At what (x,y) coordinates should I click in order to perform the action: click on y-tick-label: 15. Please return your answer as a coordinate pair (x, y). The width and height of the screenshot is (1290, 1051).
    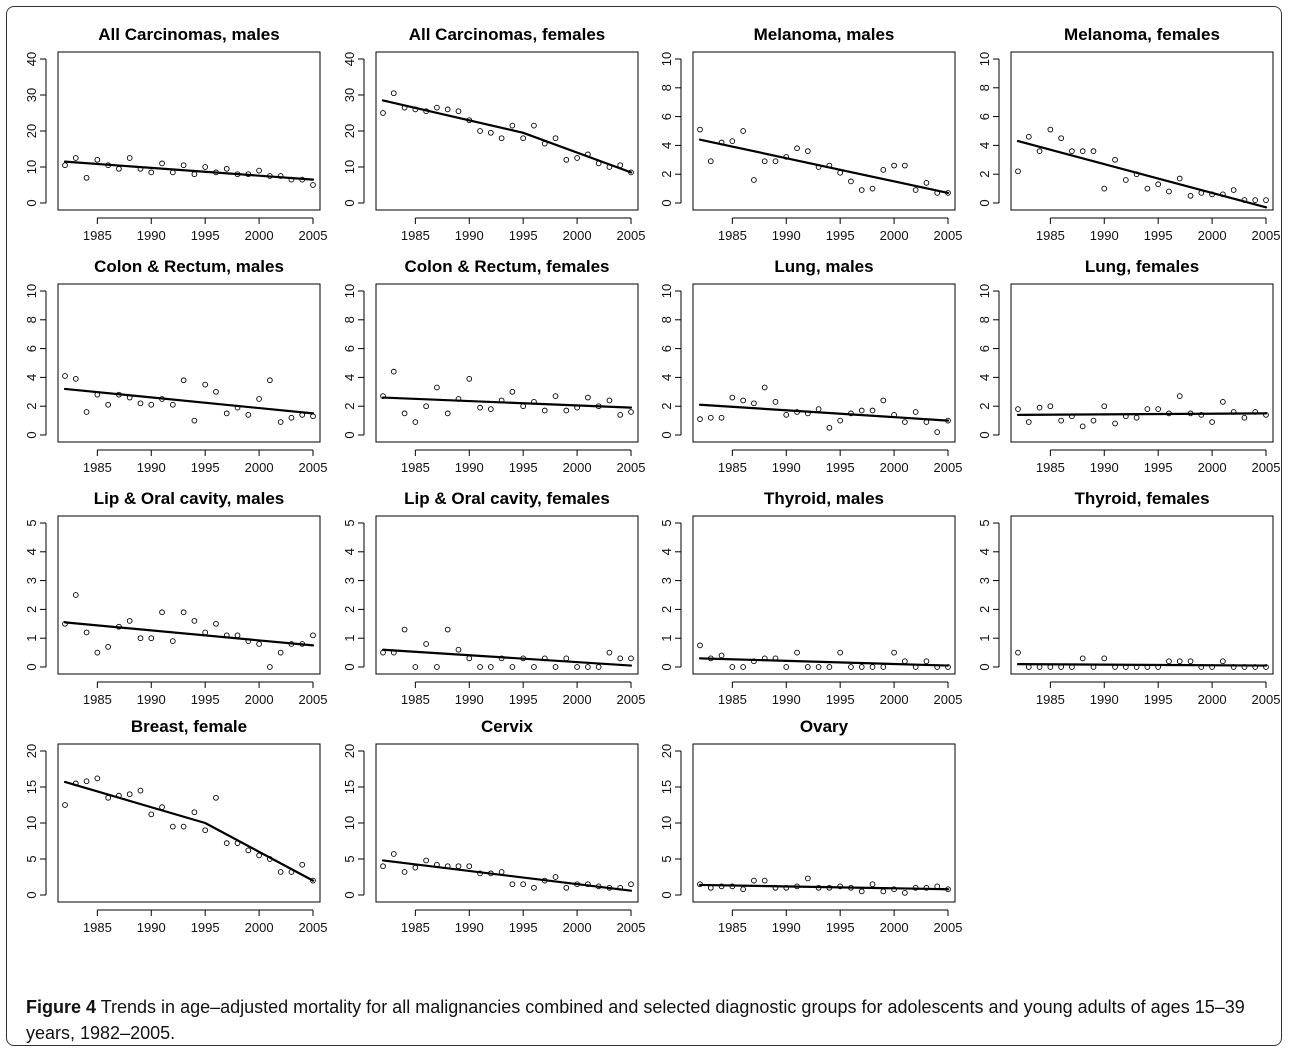
    Looking at the image, I should click on (31, 787).